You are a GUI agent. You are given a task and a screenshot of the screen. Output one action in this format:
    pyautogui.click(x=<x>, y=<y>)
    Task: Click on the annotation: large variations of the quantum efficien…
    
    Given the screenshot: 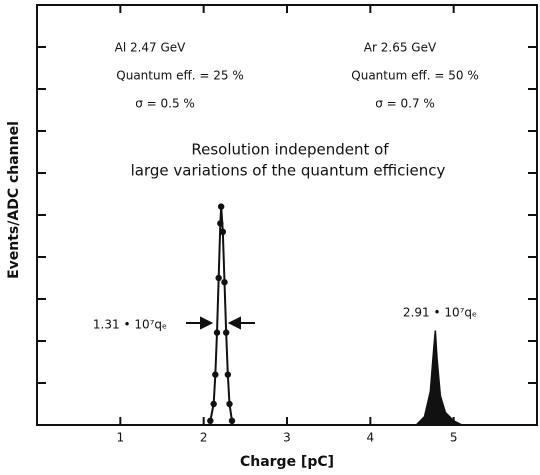 What is the action you would take?
    pyautogui.click(x=288, y=171)
    